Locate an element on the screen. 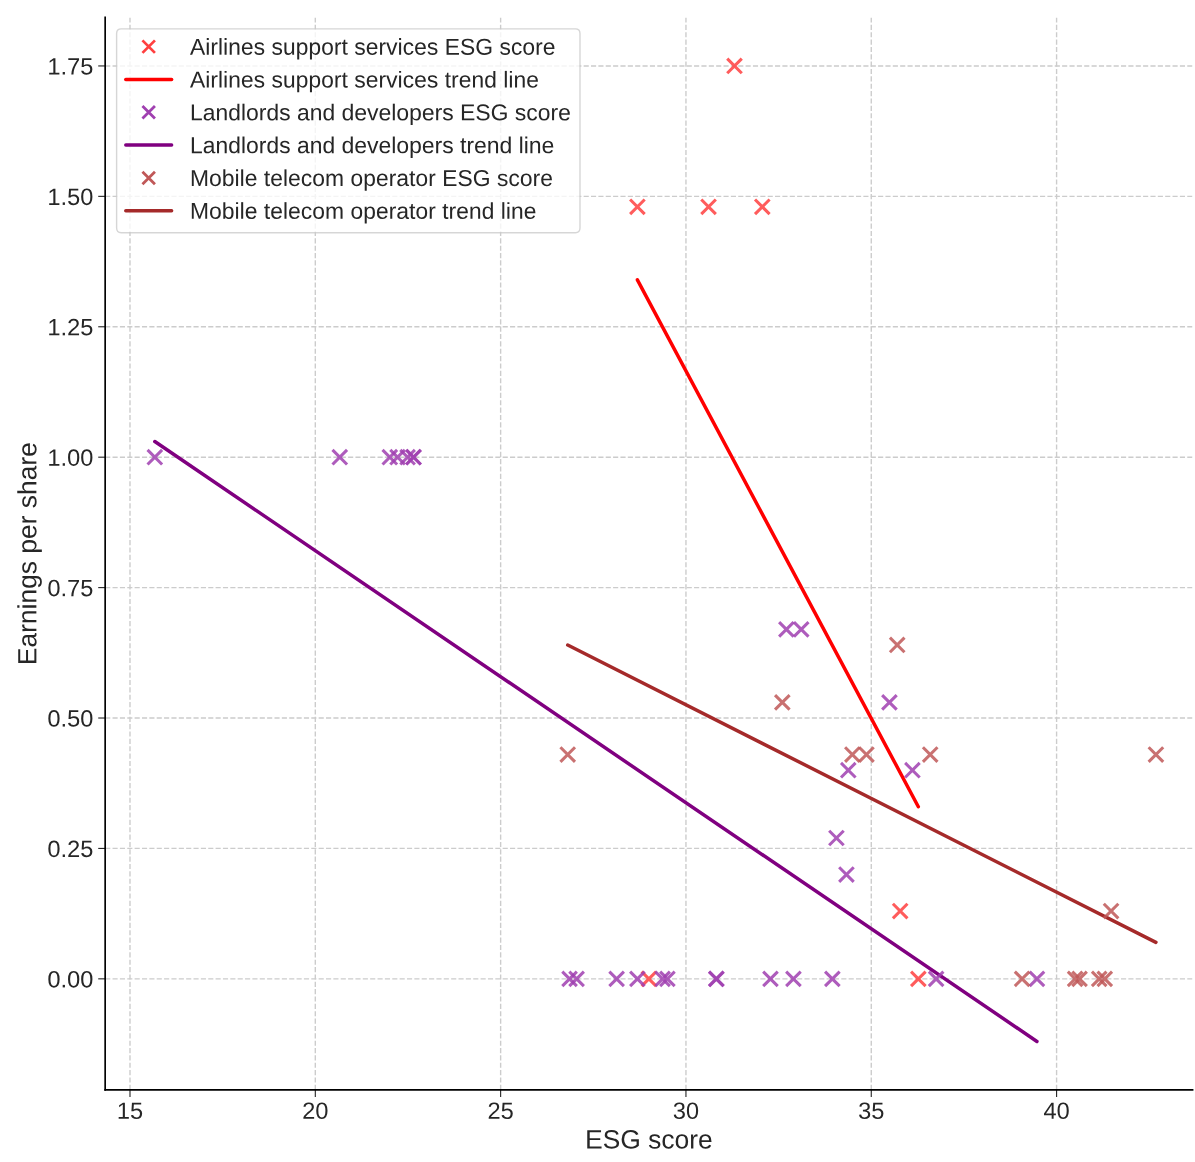 This screenshot has height=1162, width=1195. y-tick-label: 1.25 is located at coordinates (71, 327).